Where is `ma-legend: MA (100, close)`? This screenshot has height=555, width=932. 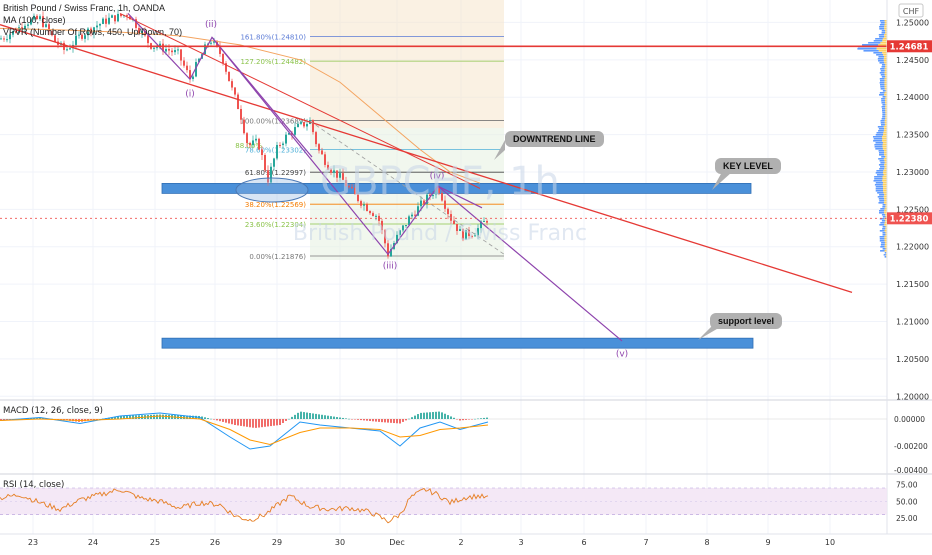
ma-legend: MA (100, close) is located at coordinates (34, 20).